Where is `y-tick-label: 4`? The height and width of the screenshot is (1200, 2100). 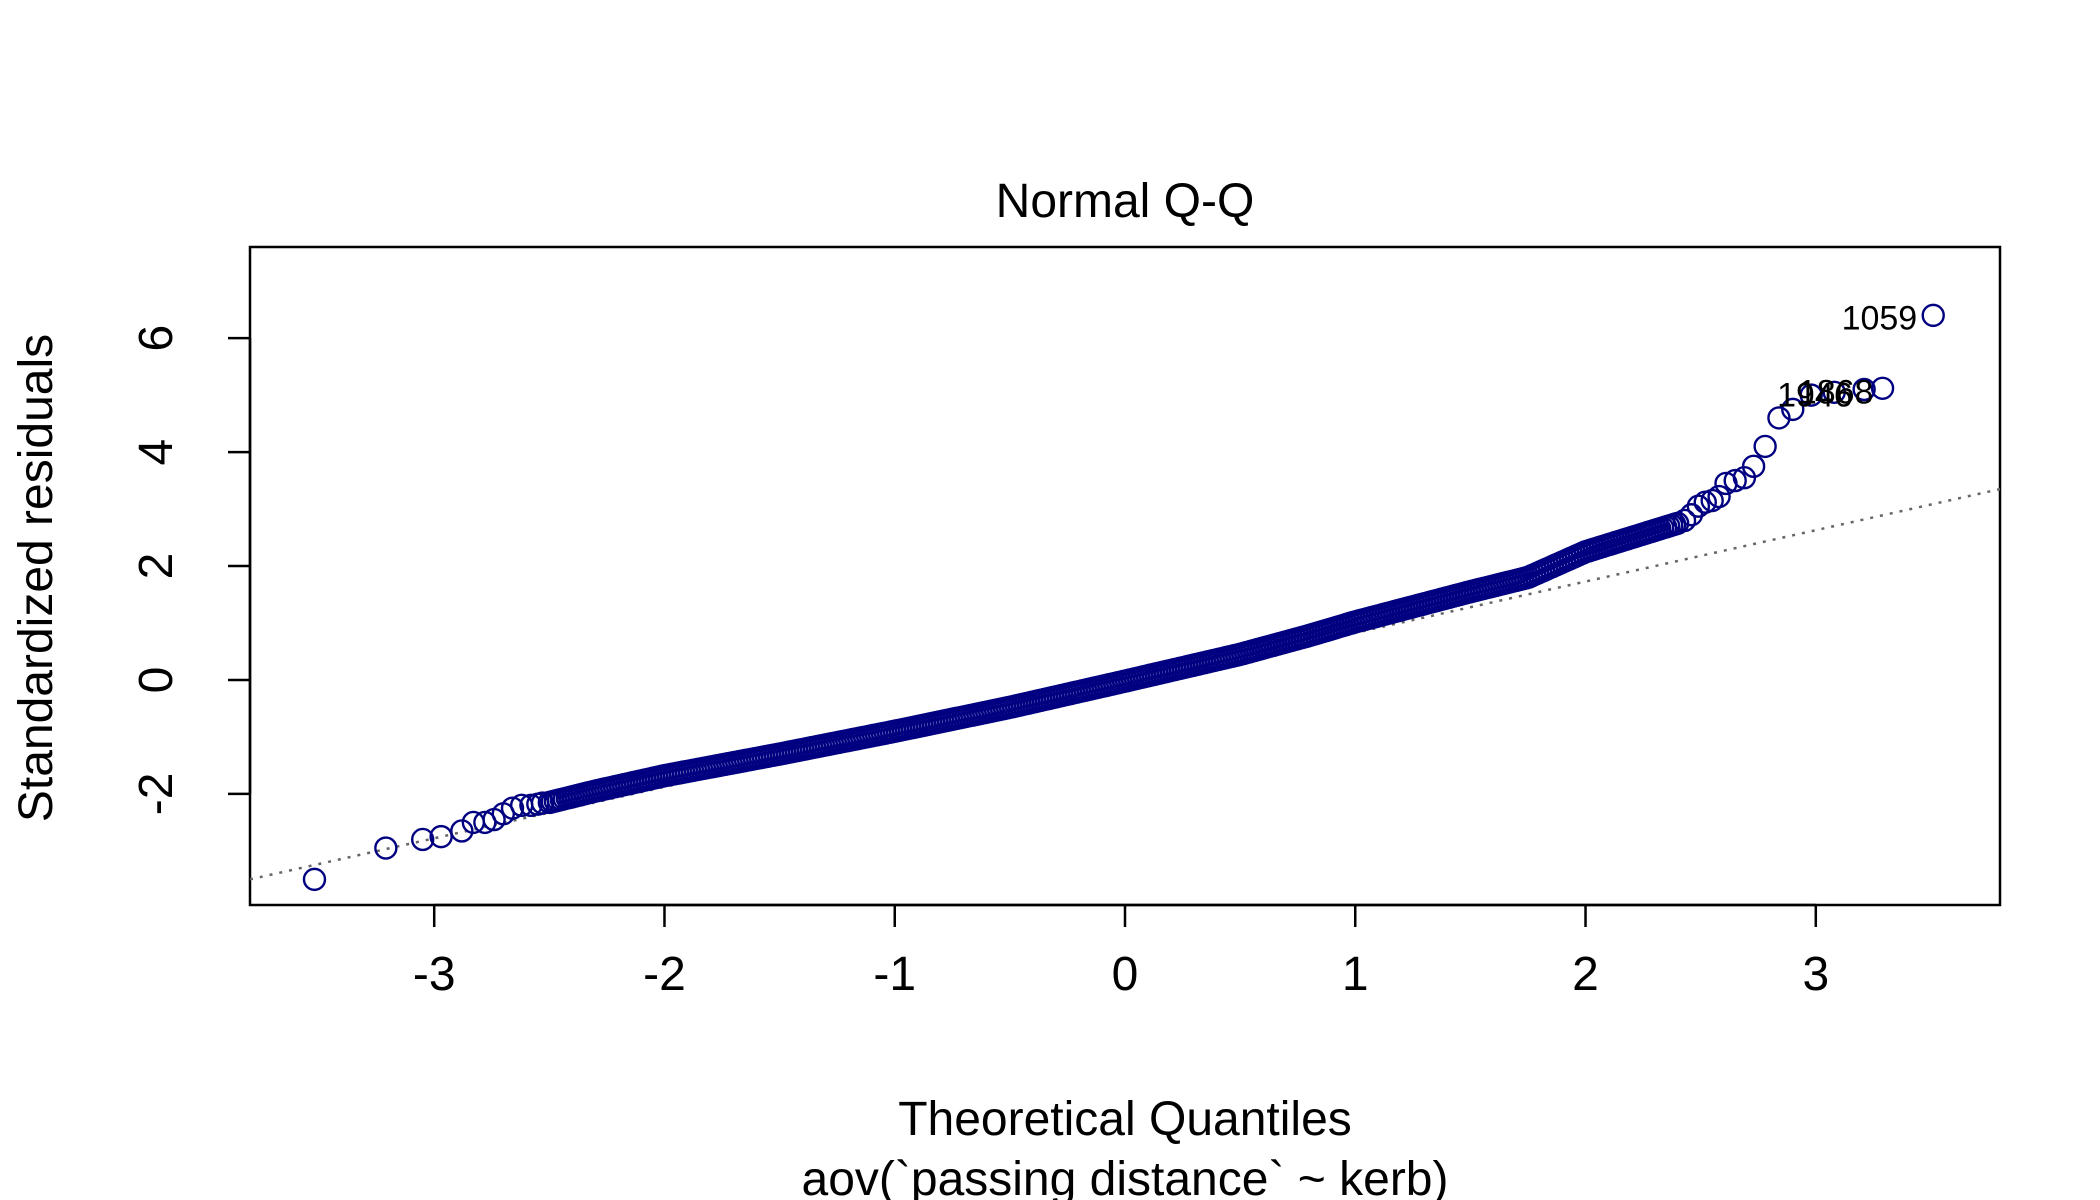
y-tick-label: 4 is located at coordinates (156, 452).